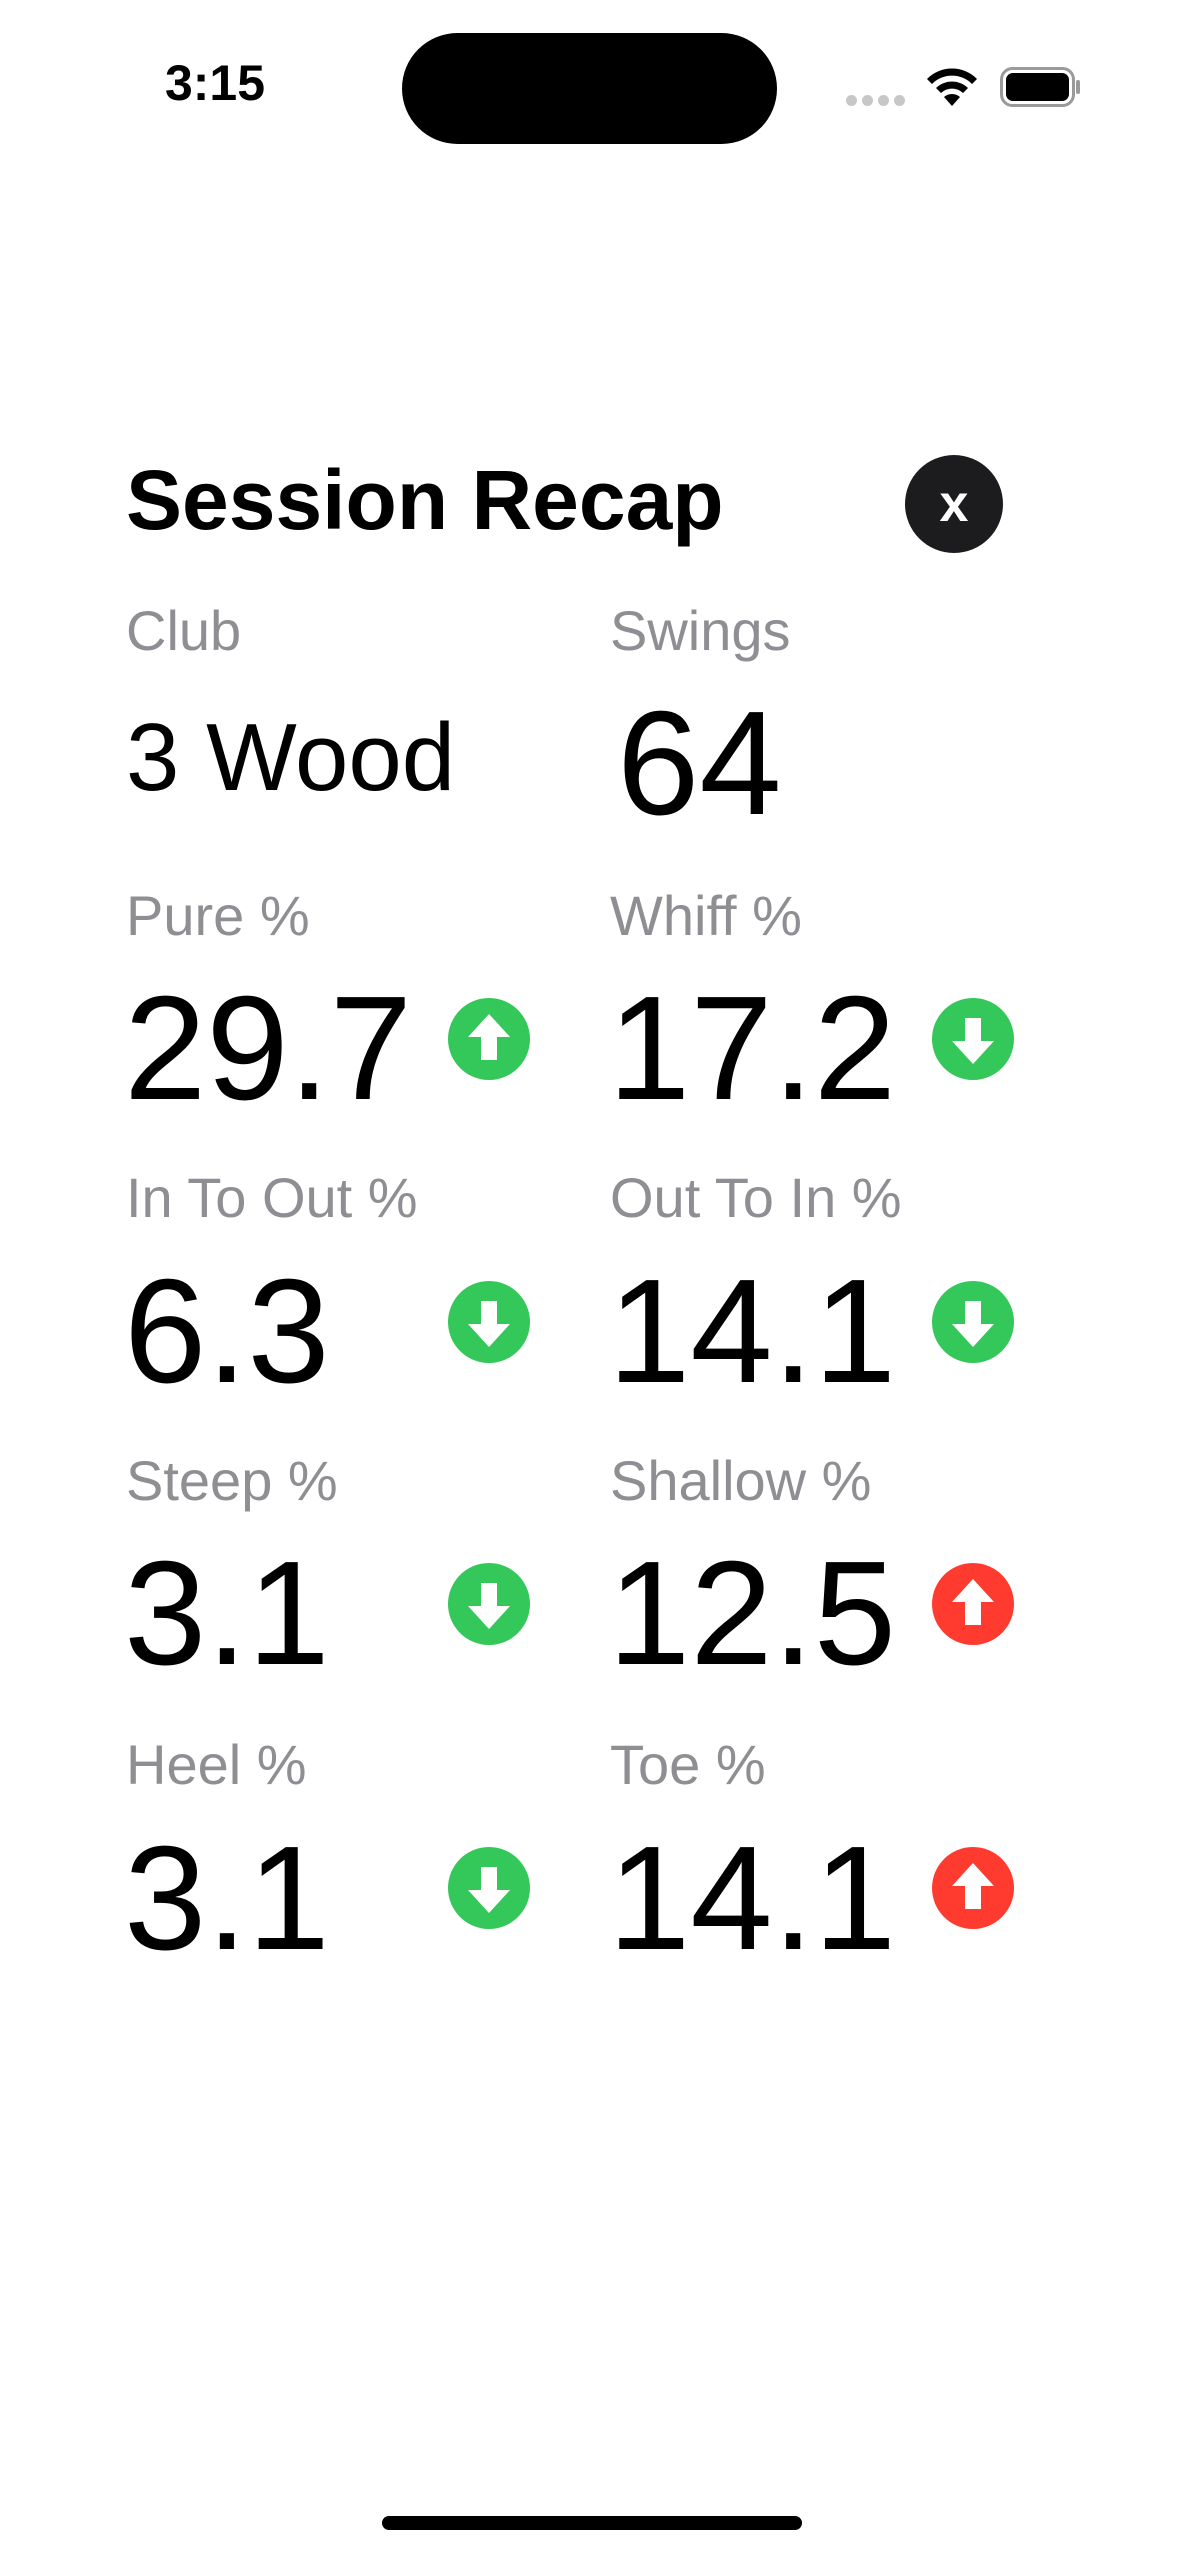 The image size is (1179, 2556). I want to click on swings-label: Swings, so click(700, 630).